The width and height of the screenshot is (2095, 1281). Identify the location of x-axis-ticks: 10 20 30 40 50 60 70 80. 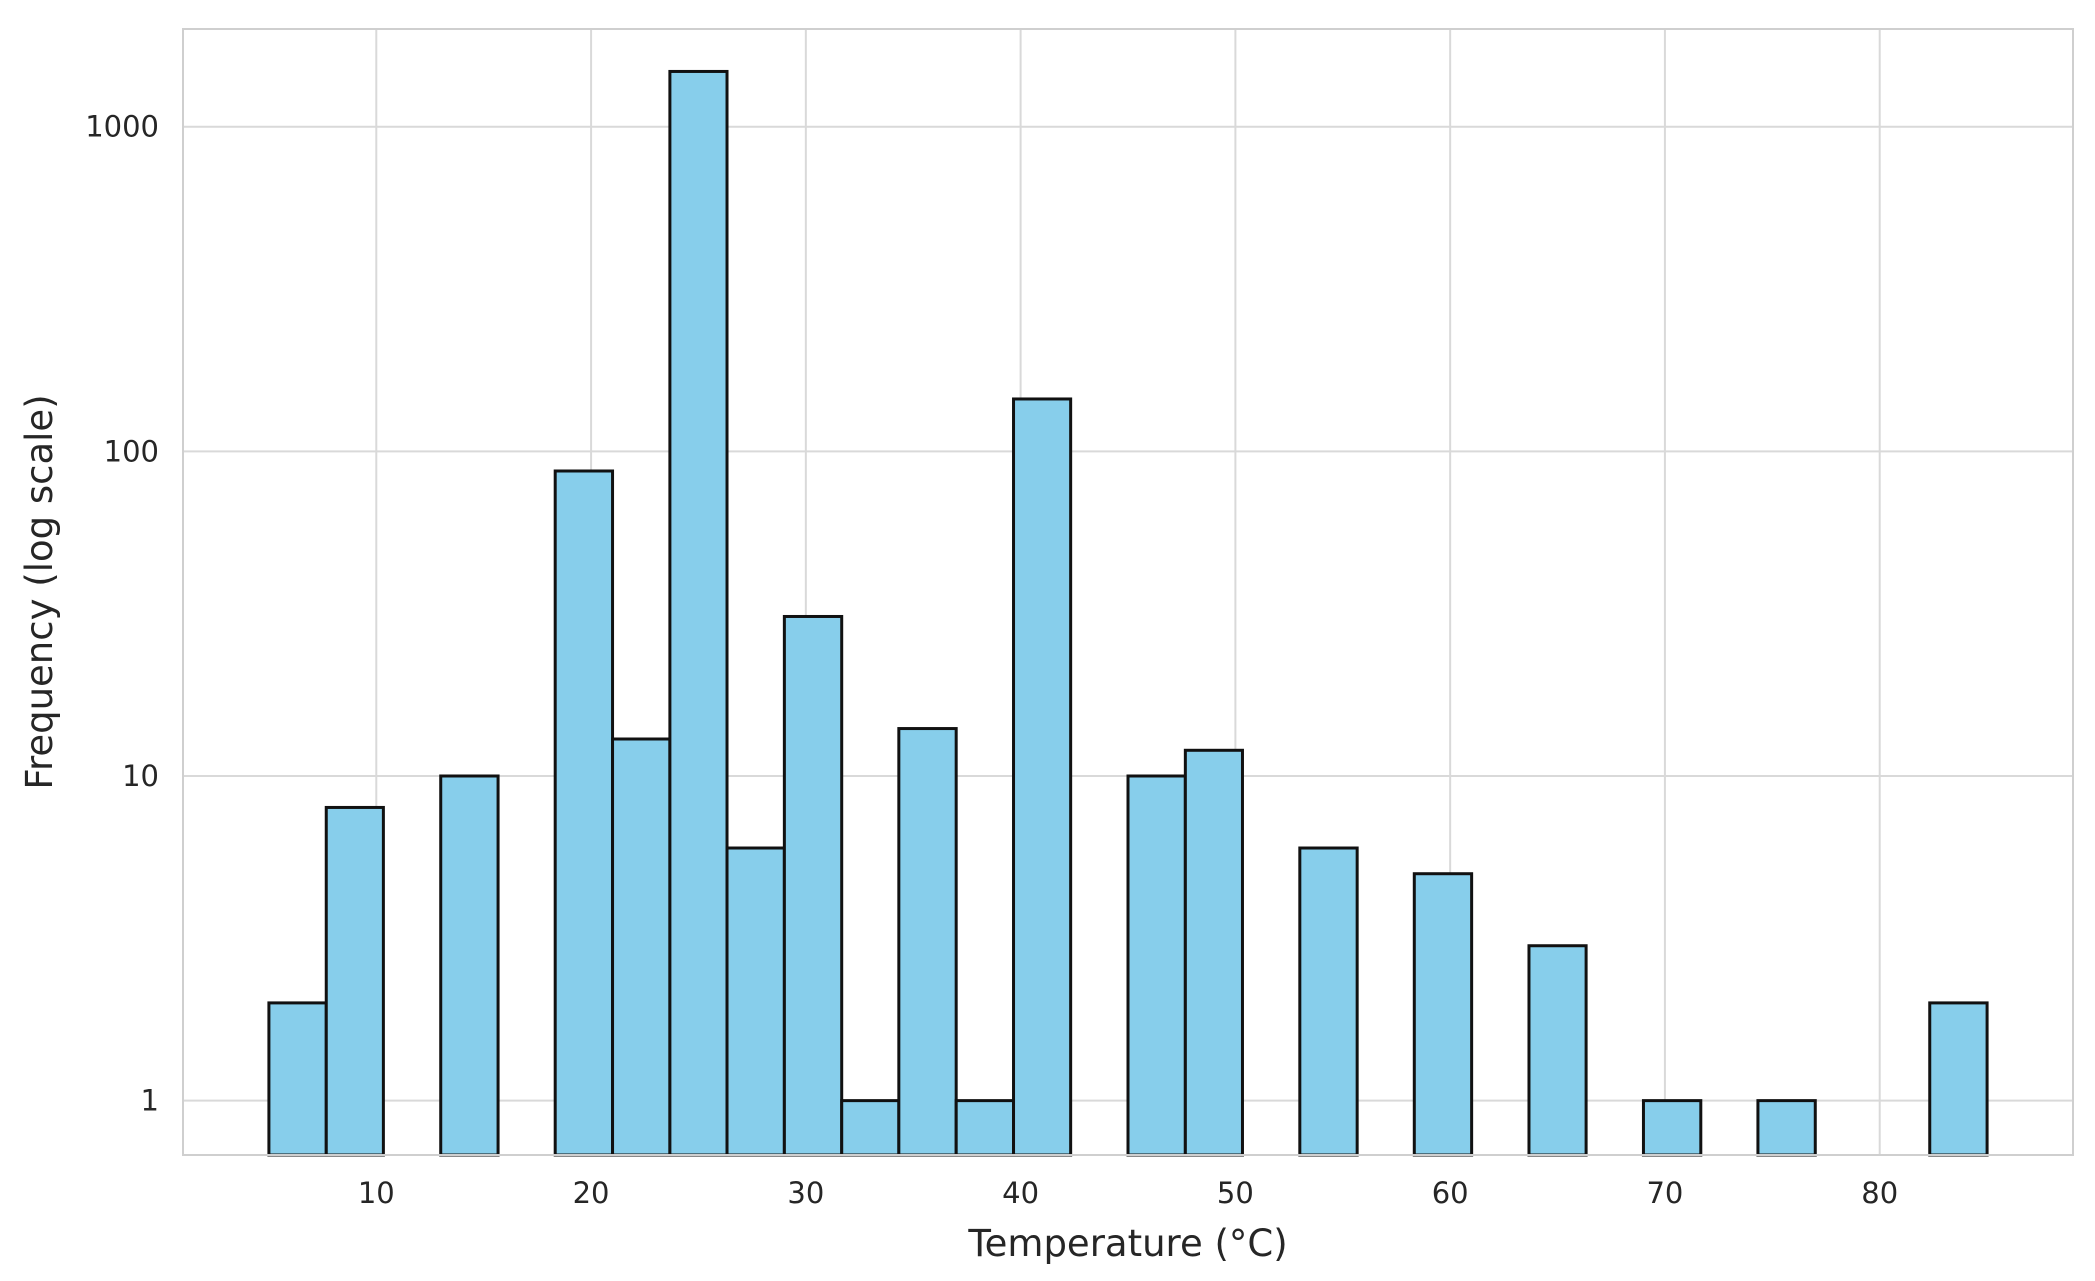
(1128, 1193).